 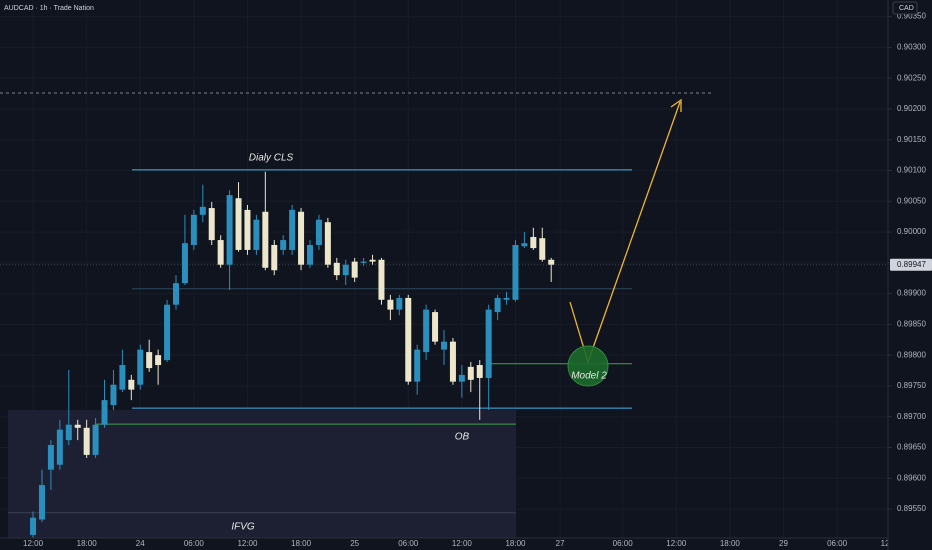 I want to click on y-tick-label: 0.89900, so click(x=911, y=293).